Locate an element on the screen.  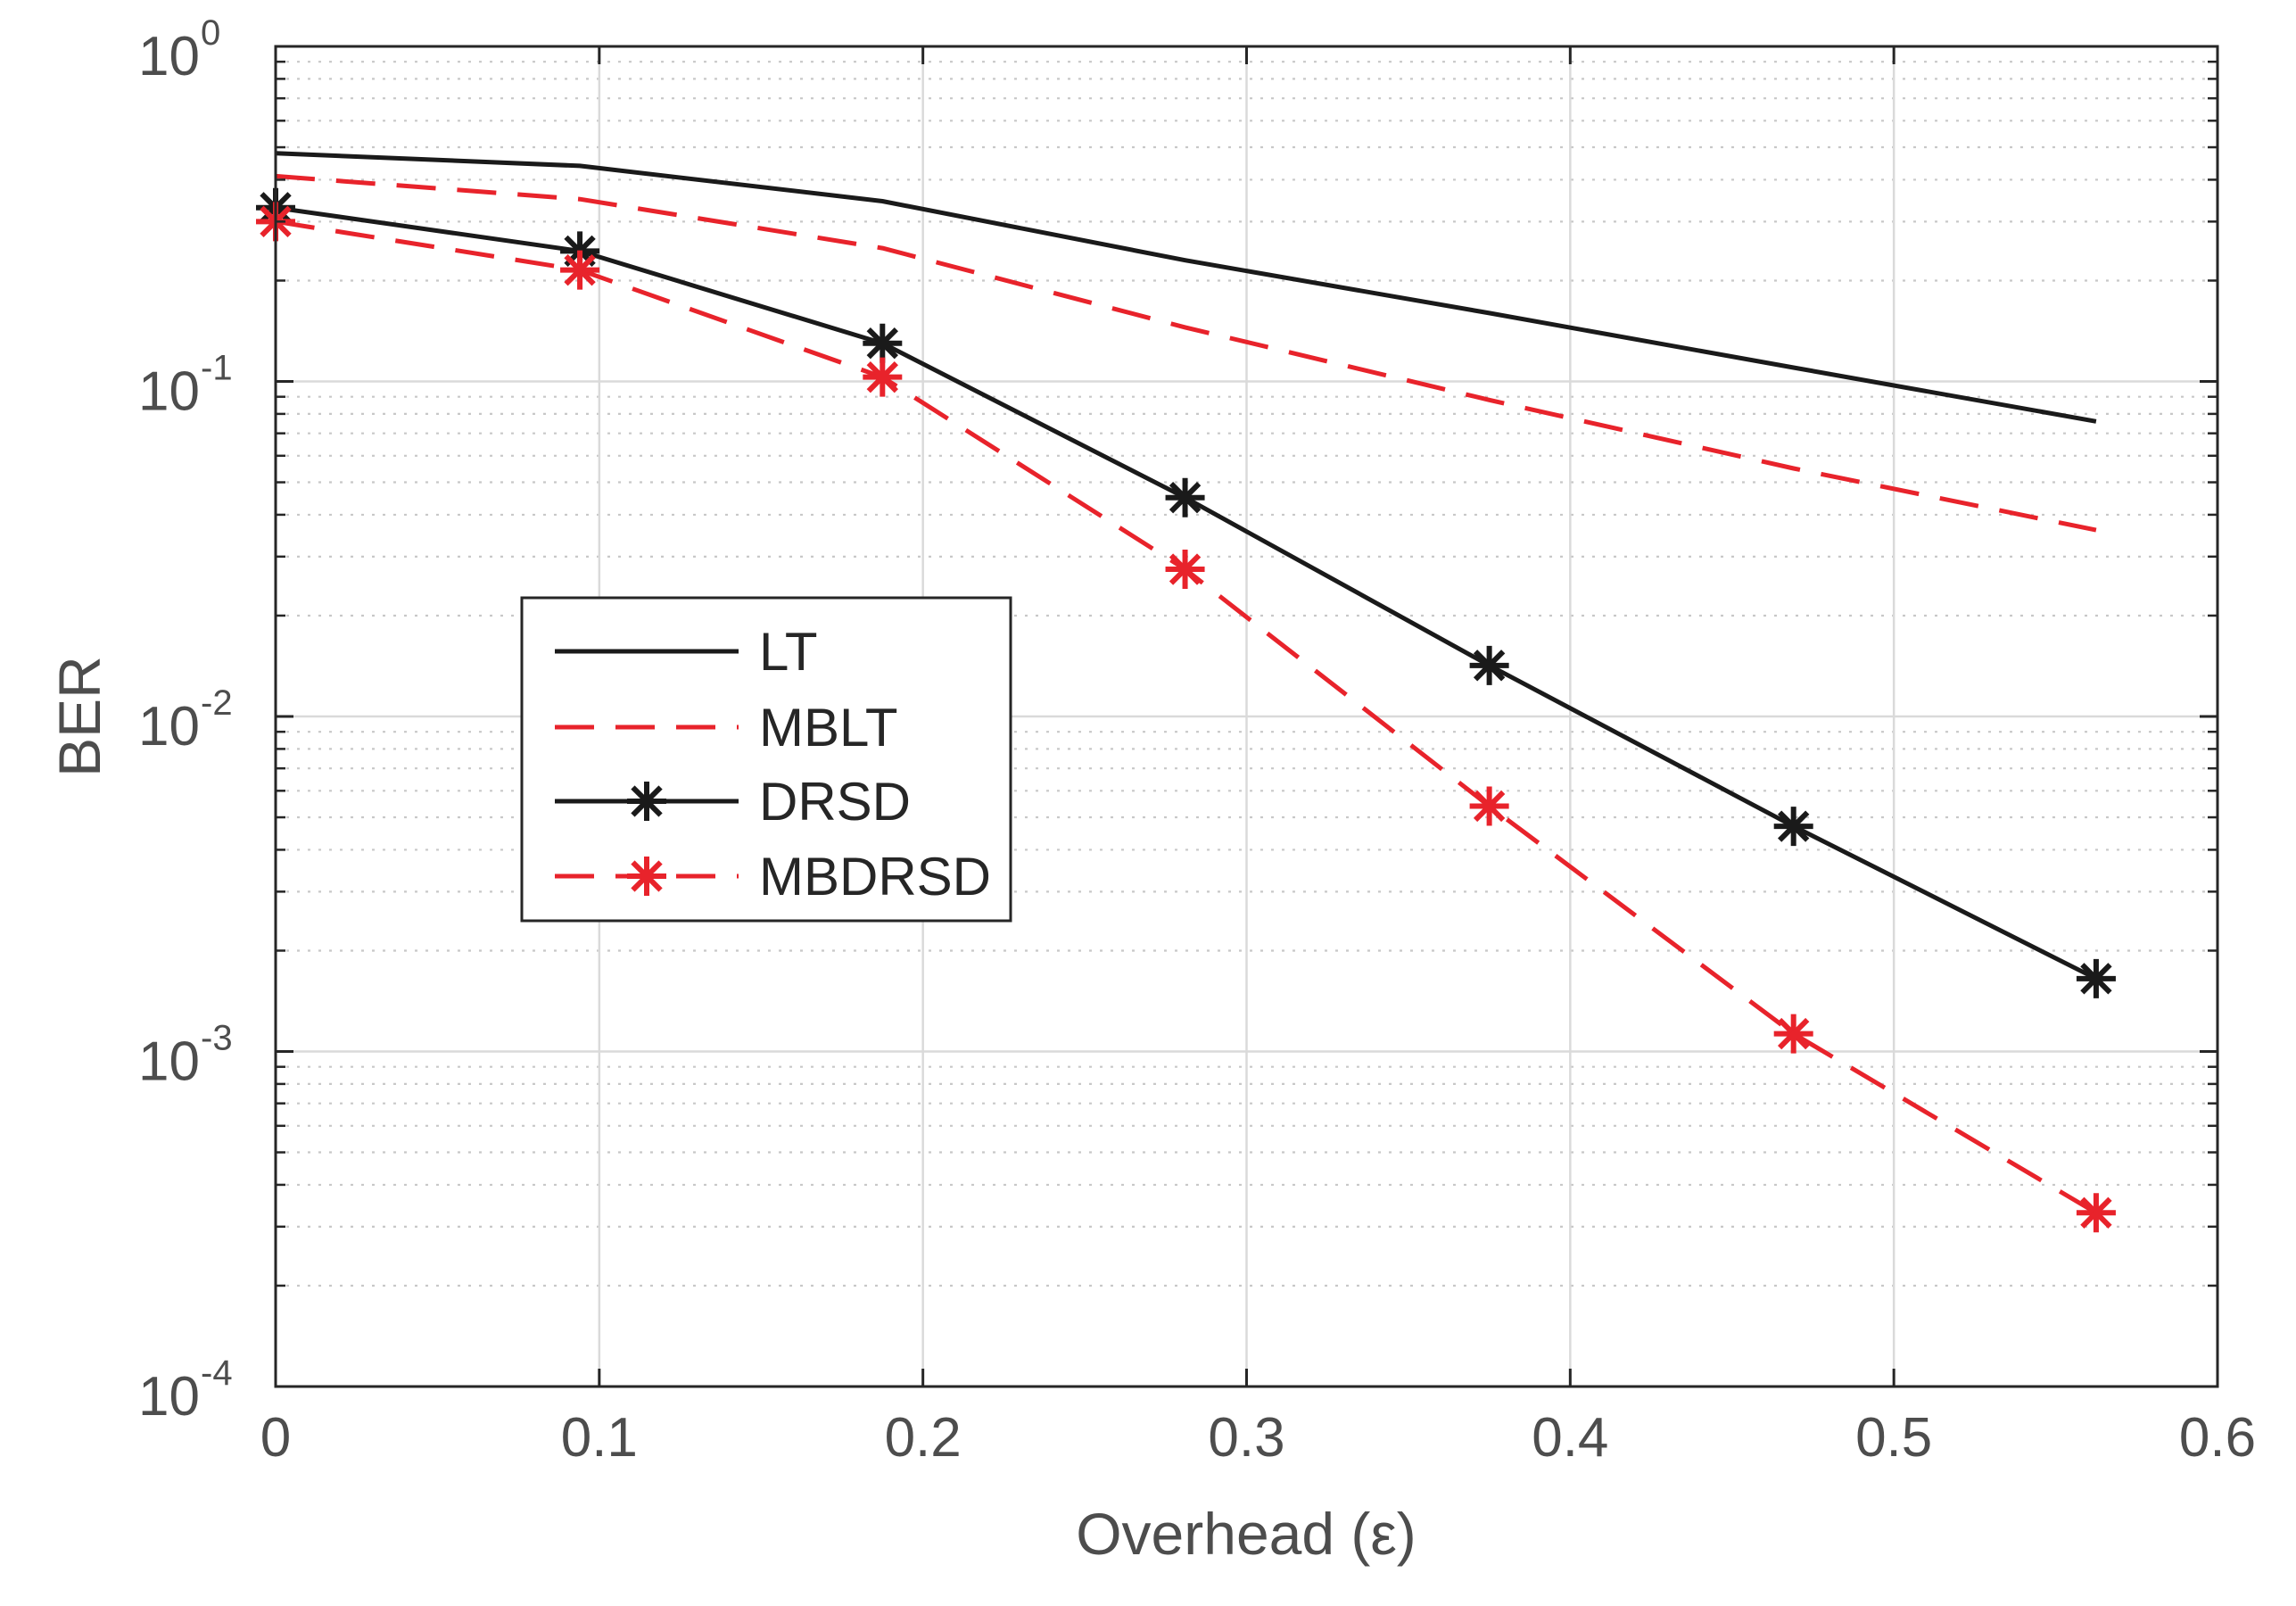
x-axis-title: Overhead (ε) is located at coordinates (1246, 1534).